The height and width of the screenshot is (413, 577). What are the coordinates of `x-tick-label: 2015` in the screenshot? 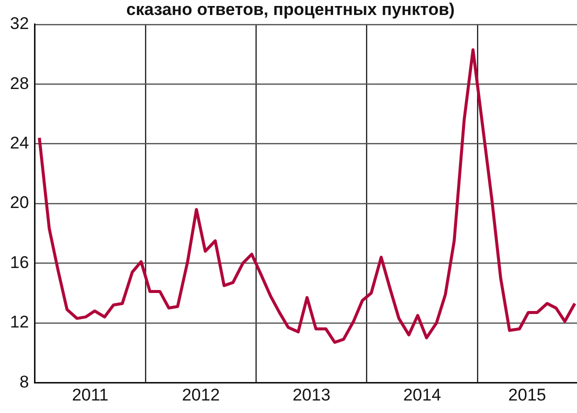 It's located at (527, 394).